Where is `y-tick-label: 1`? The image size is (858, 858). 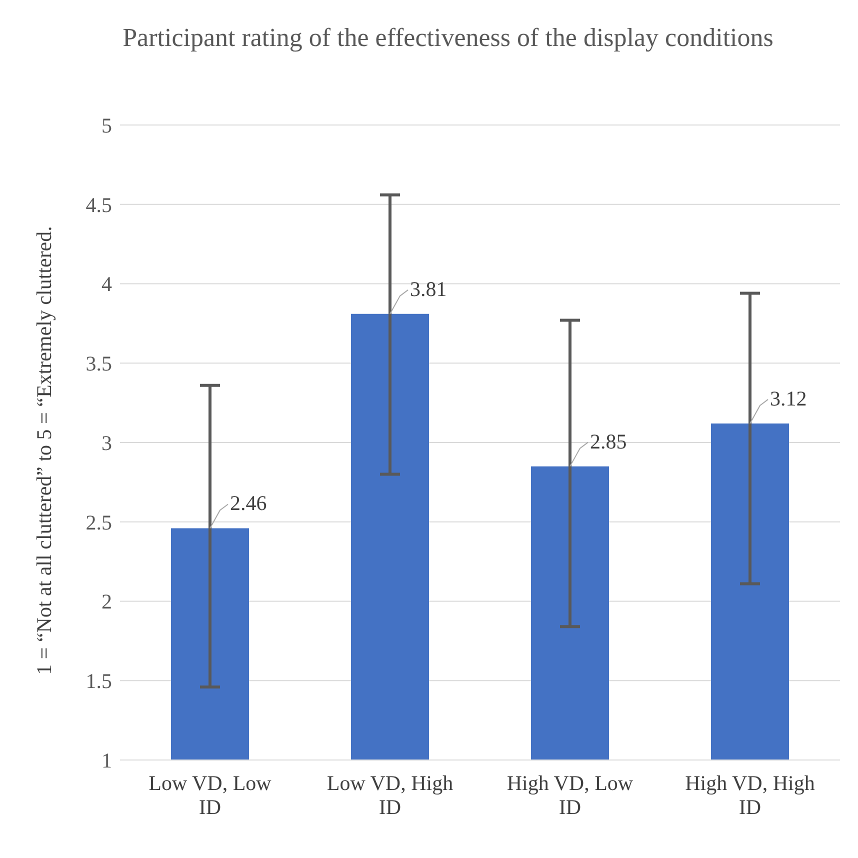 y-tick-label: 1 is located at coordinates (107, 760).